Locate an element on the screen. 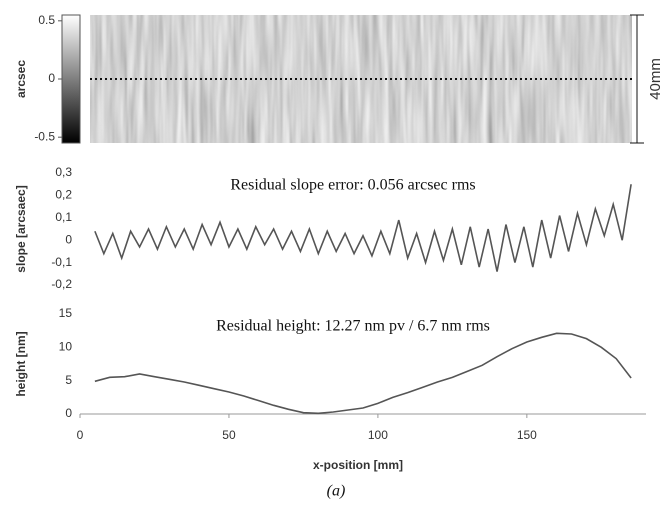 The image size is (672, 509). colorbar-label: arcsec is located at coordinates (21, 79).